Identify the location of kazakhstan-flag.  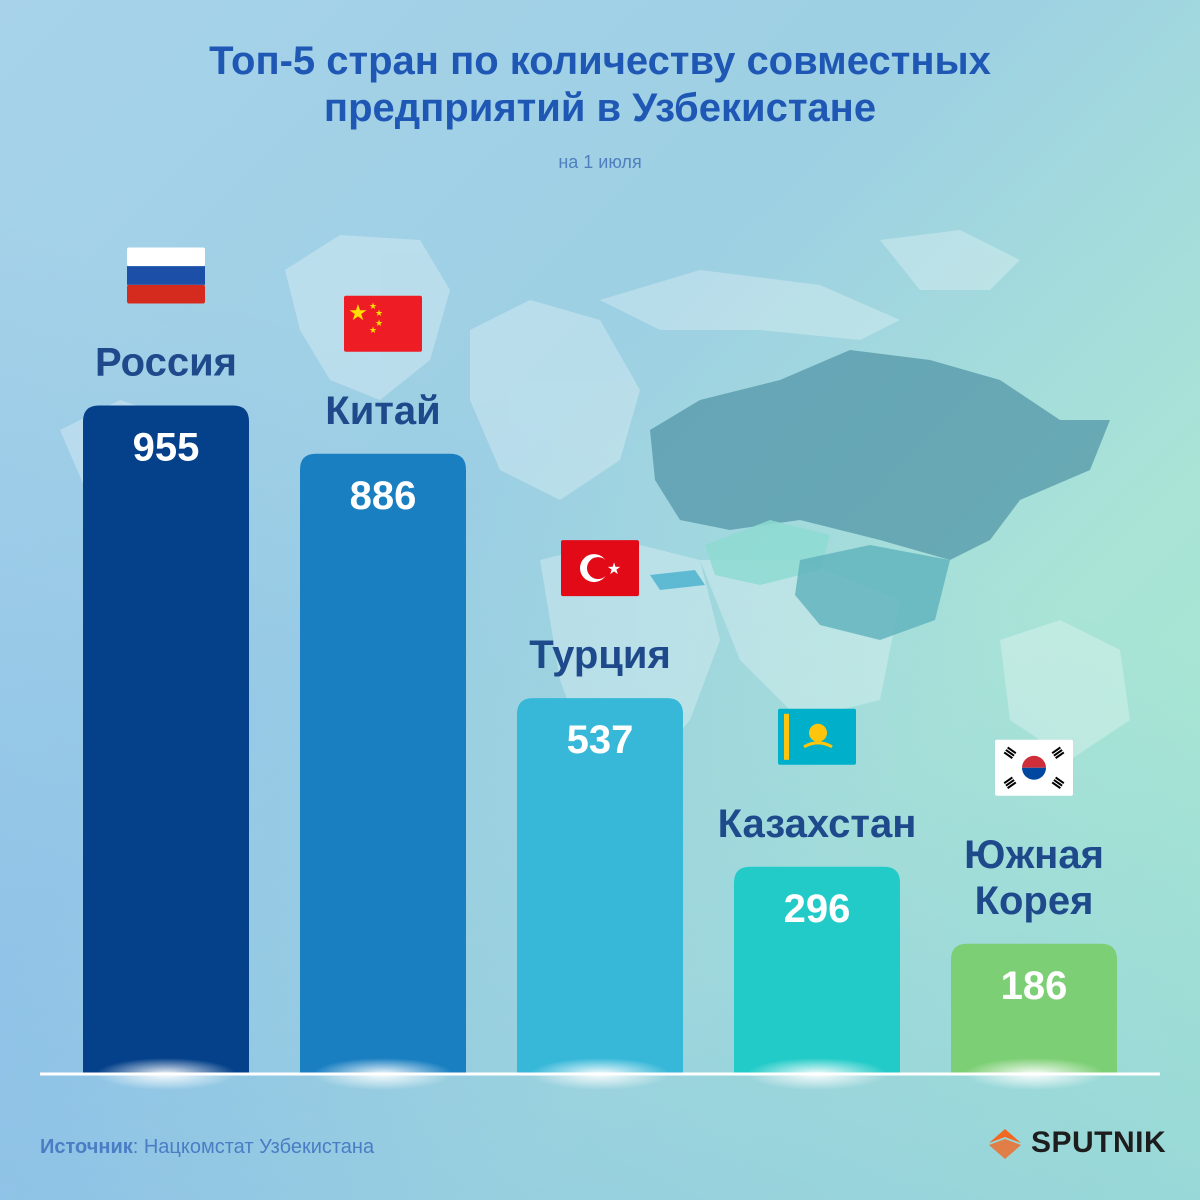
(817, 736).